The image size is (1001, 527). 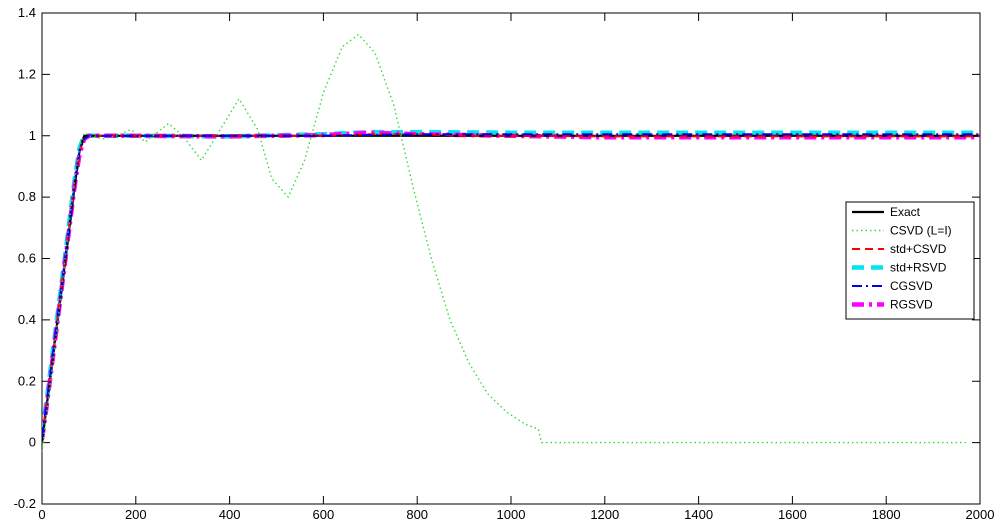 What do you see at coordinates (230, 514) in the screenshot?
I see `x-tick-label: 400` at bounding box center [230, 514].